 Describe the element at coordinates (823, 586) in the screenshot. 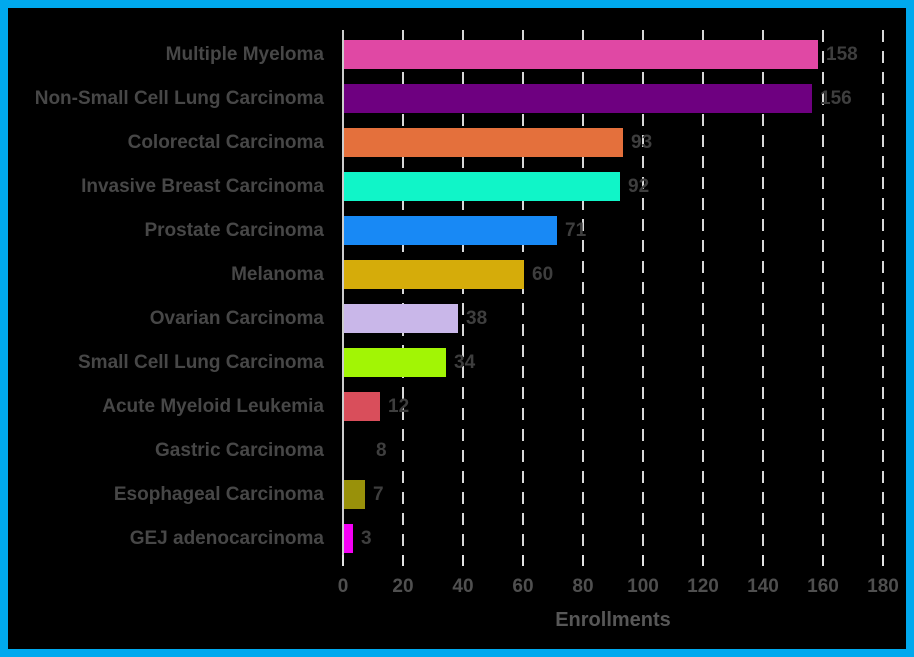

I see `x-tick-label: 160` at that location.